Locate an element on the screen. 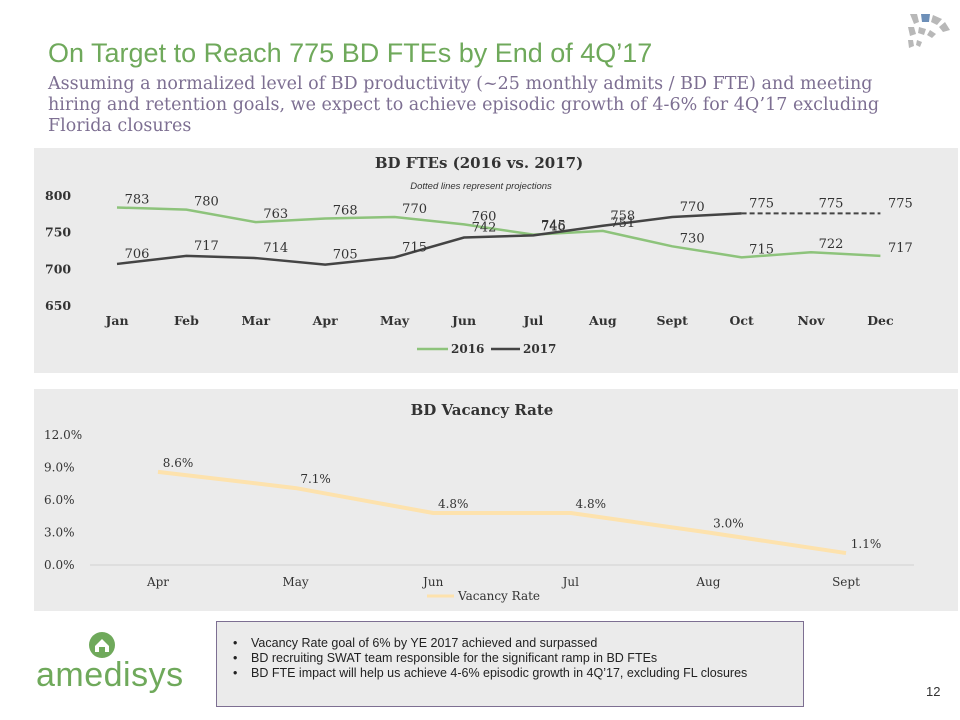 Image resolution: width=960 pixels, height=720 pixels. data-label-2016: 751 is located at coordinates (622, 223).